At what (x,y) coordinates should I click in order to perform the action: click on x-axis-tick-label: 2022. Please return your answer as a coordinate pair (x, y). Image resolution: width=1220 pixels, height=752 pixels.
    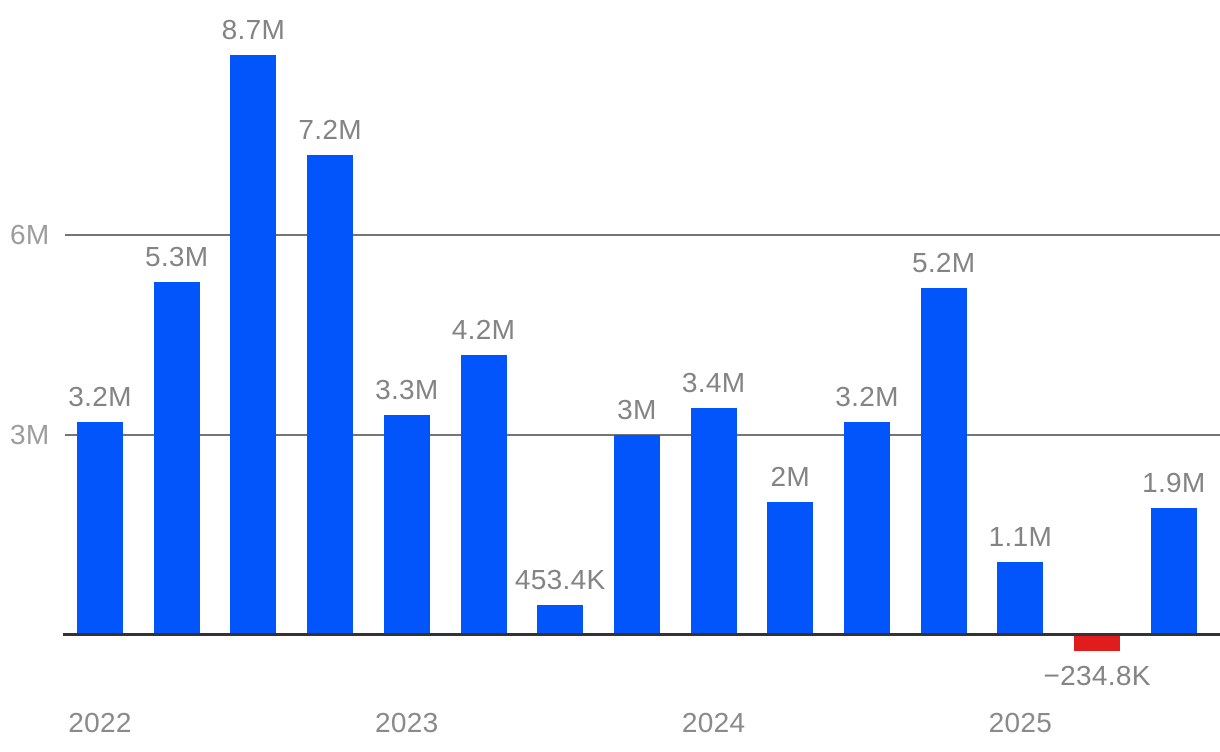
    Looking at the image, I should click on (100, 722).